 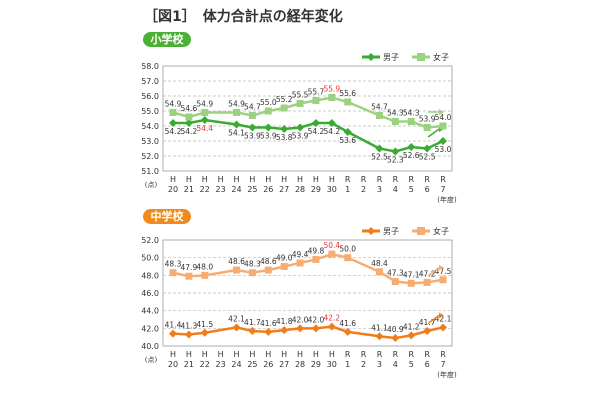 I want to click on x-tick-label: 28, so click(x=300, y=364).